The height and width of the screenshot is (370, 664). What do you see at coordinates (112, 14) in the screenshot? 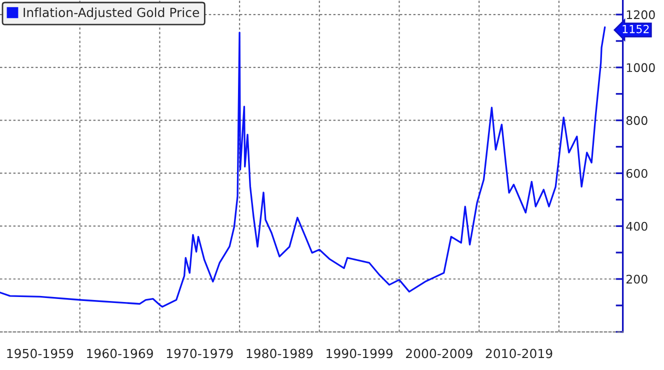
I see `legend-label: Inflation-Adjusted Gold Price` at bounding box center [112, 14].